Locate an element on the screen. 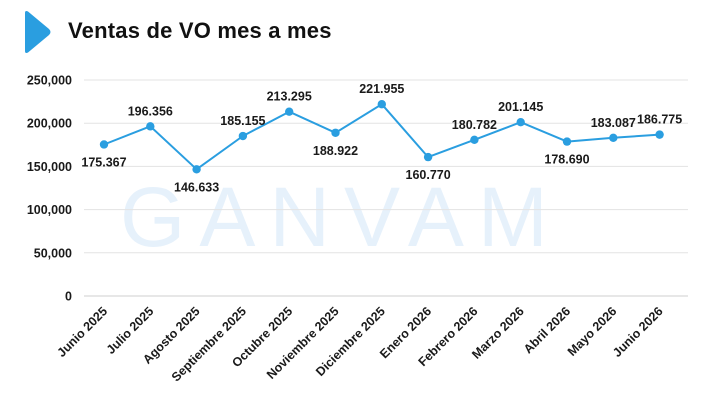 The image size is (720, 405). data-label: 183.087 is located at coordinates (613, 123).